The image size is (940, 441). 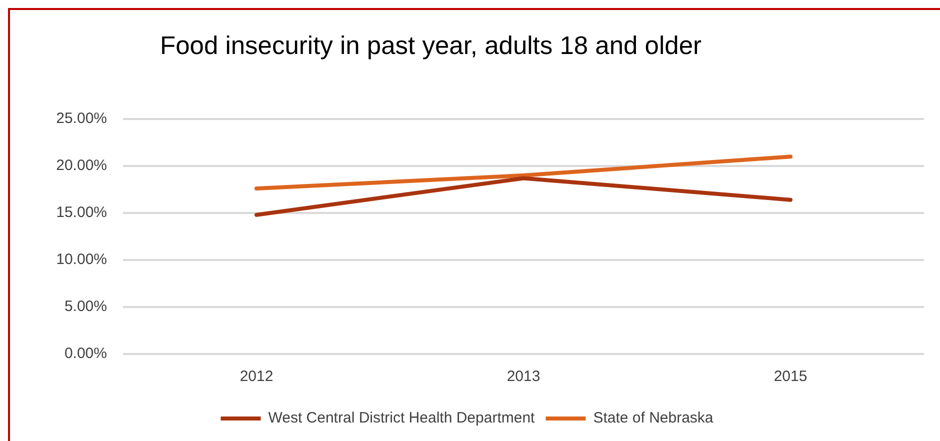 I want to click on chart-title: Food insecurity in past year, adults 18 and older, so click(x=431, y=46).